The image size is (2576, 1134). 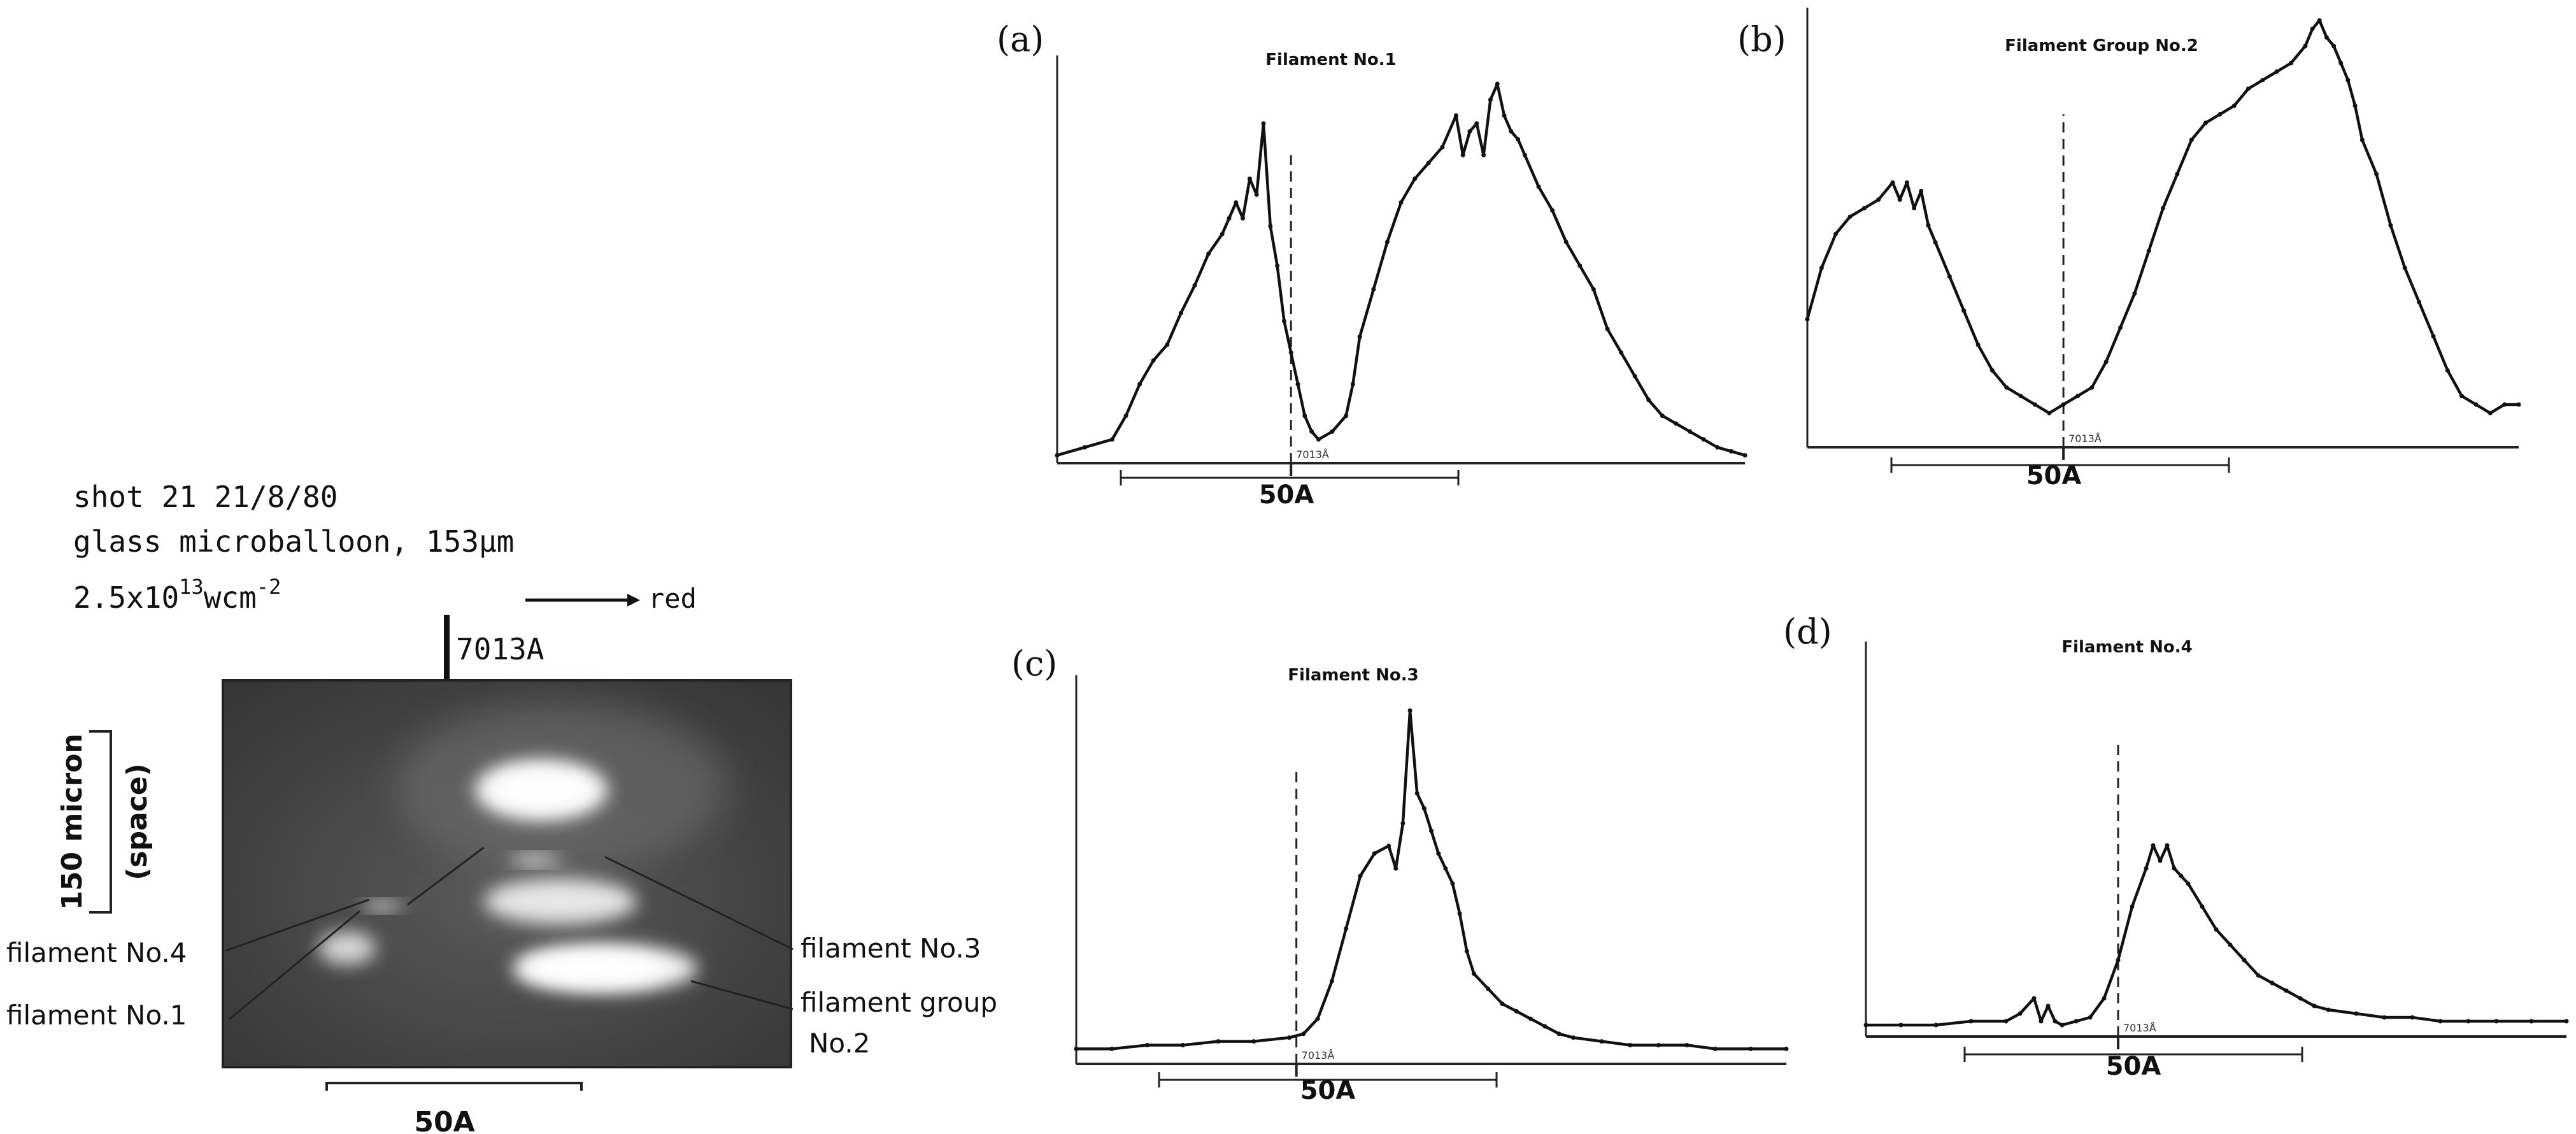 What do you see at coordinates (2134, 1066) in the screenshot?
I see `scale-bar-label: 50A` at bounding box center [2134, 1066].